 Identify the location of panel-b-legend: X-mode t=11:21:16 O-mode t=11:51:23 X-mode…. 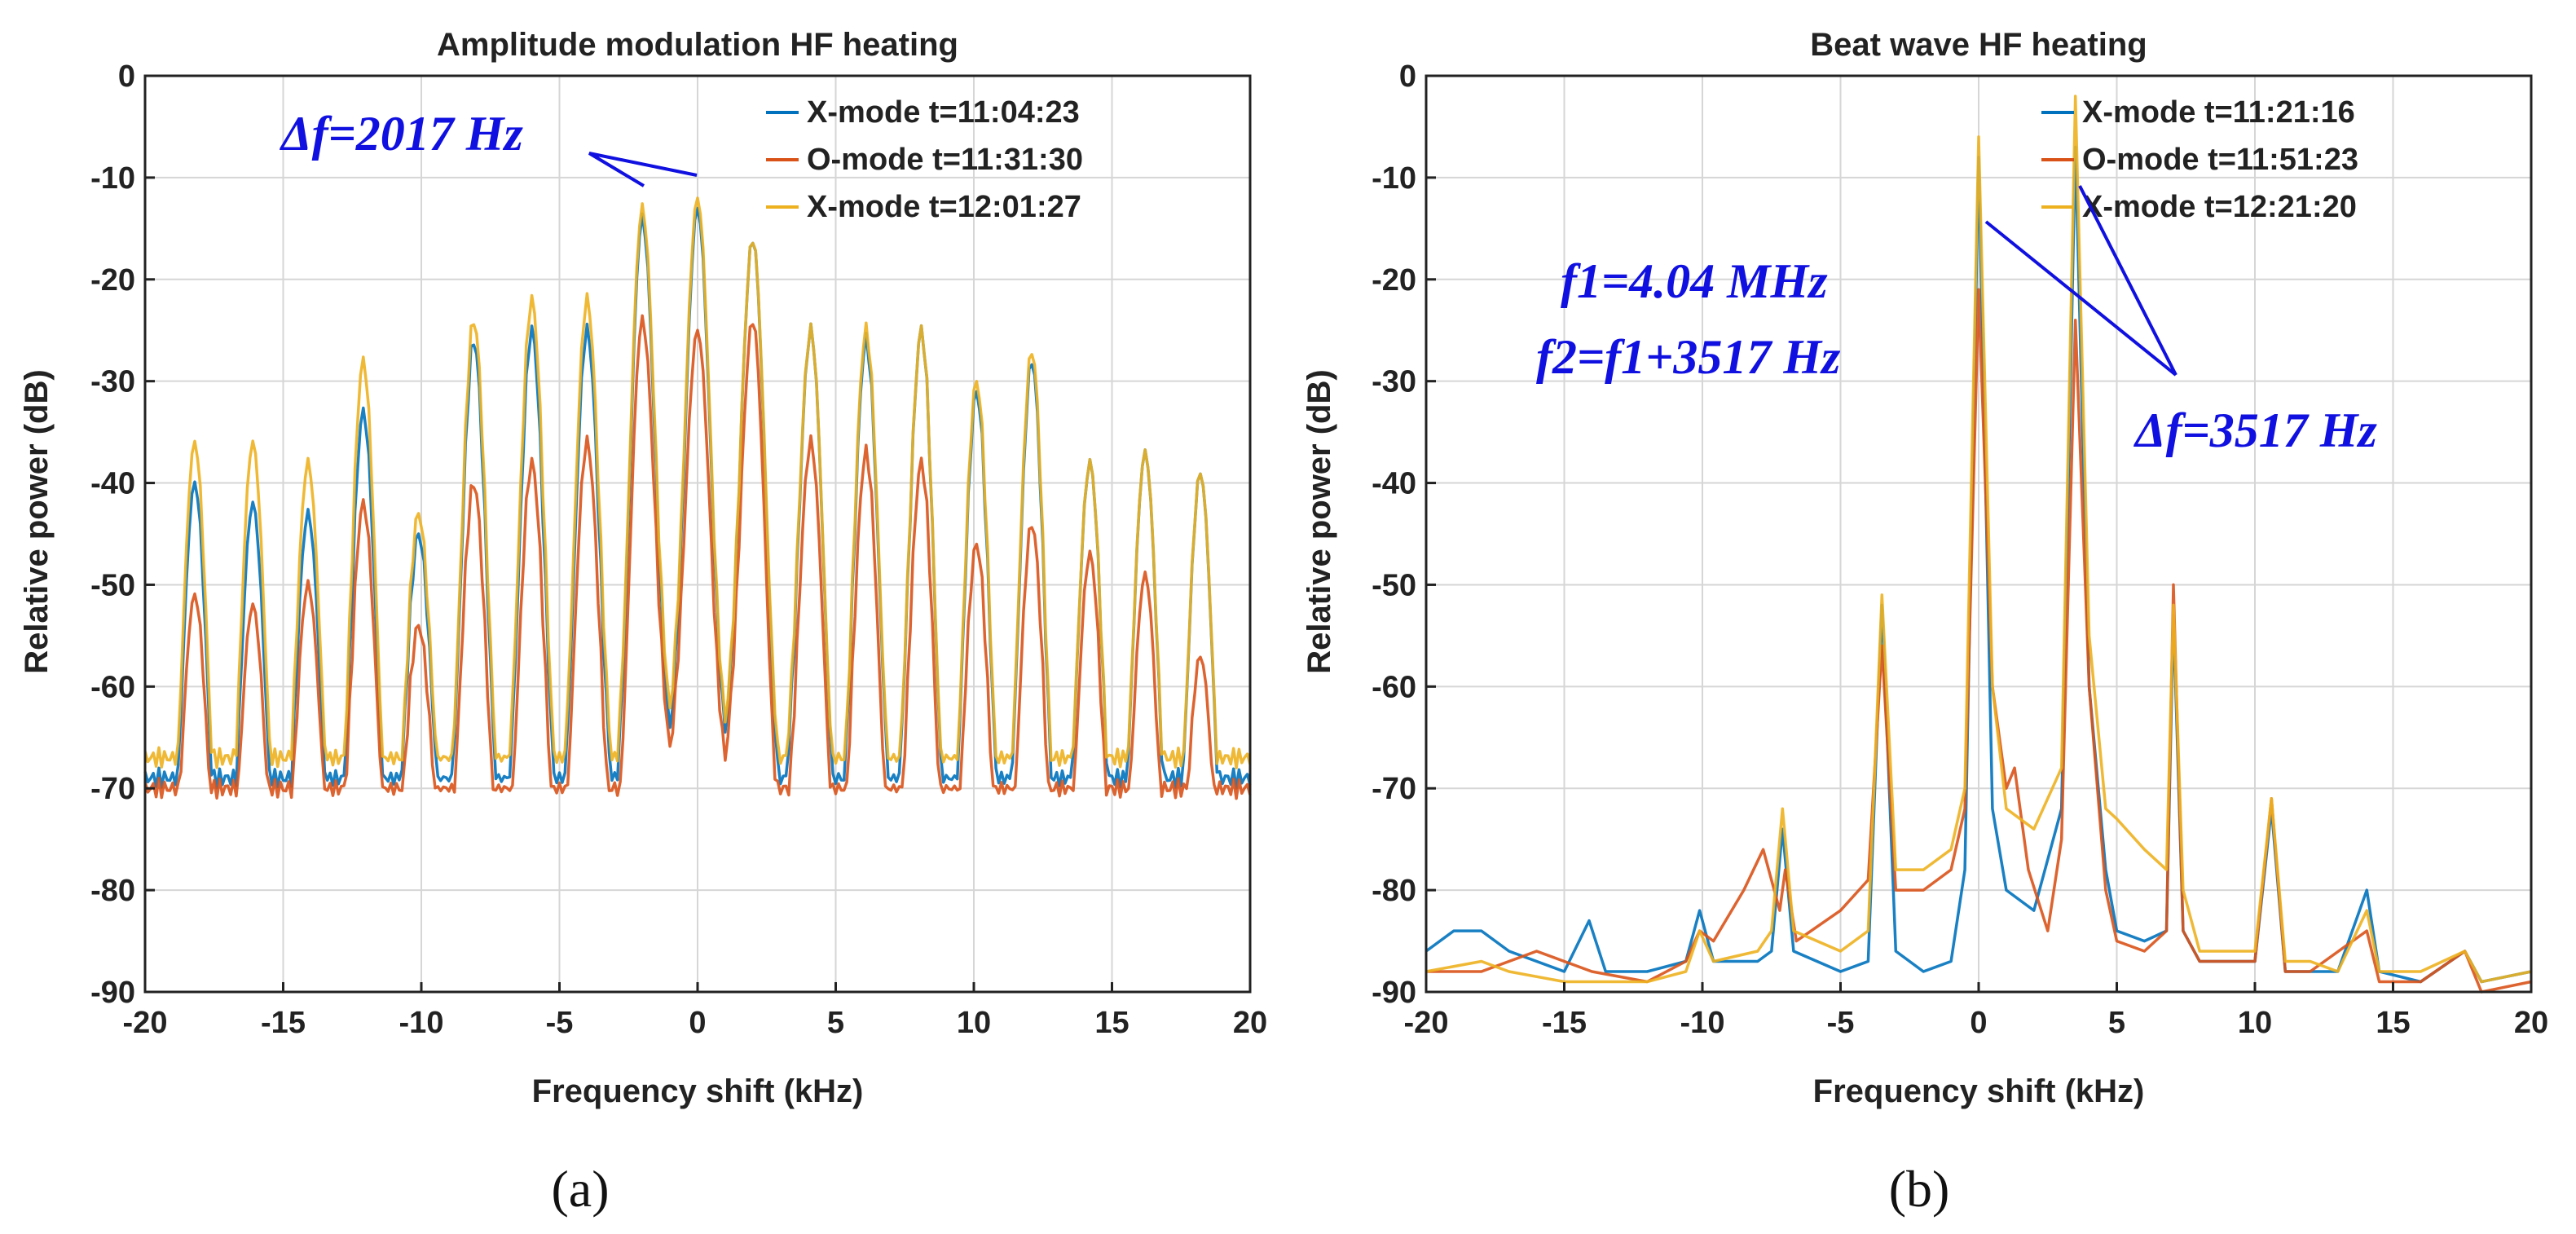
(2200, 159).